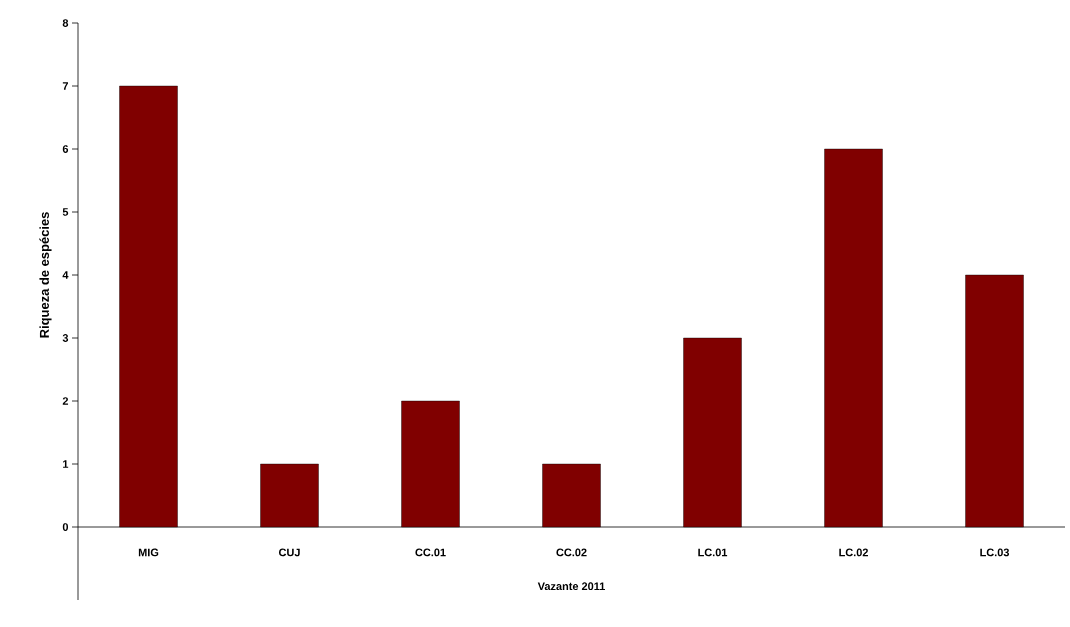 The image size is (1070, 627). Describe the element at coordinates (713, 552) in the screenshot. I see `x-tick-label: LC.01` at that location.